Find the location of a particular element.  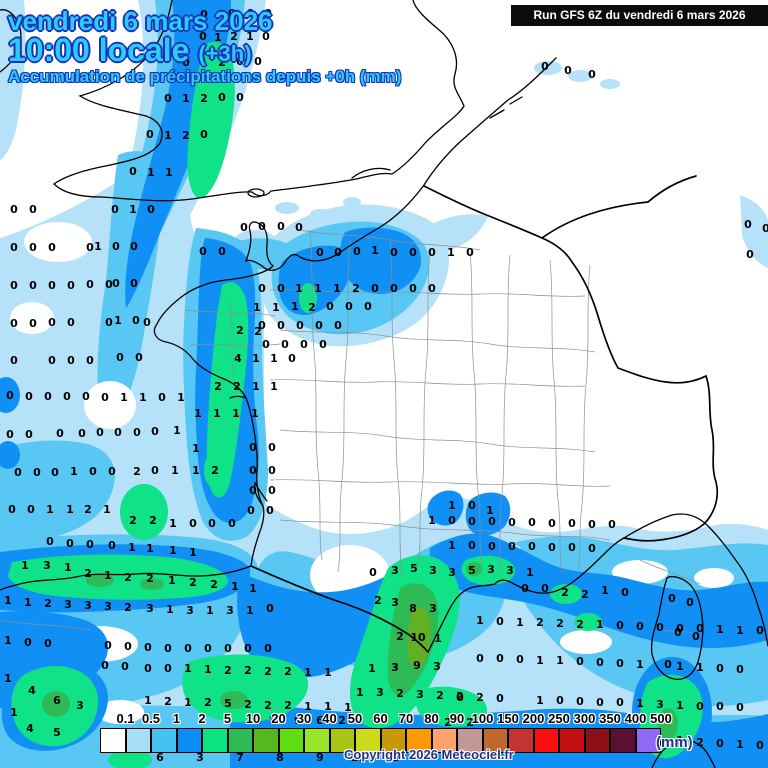

precip-value: 8 is located at coordinates (413, 608).